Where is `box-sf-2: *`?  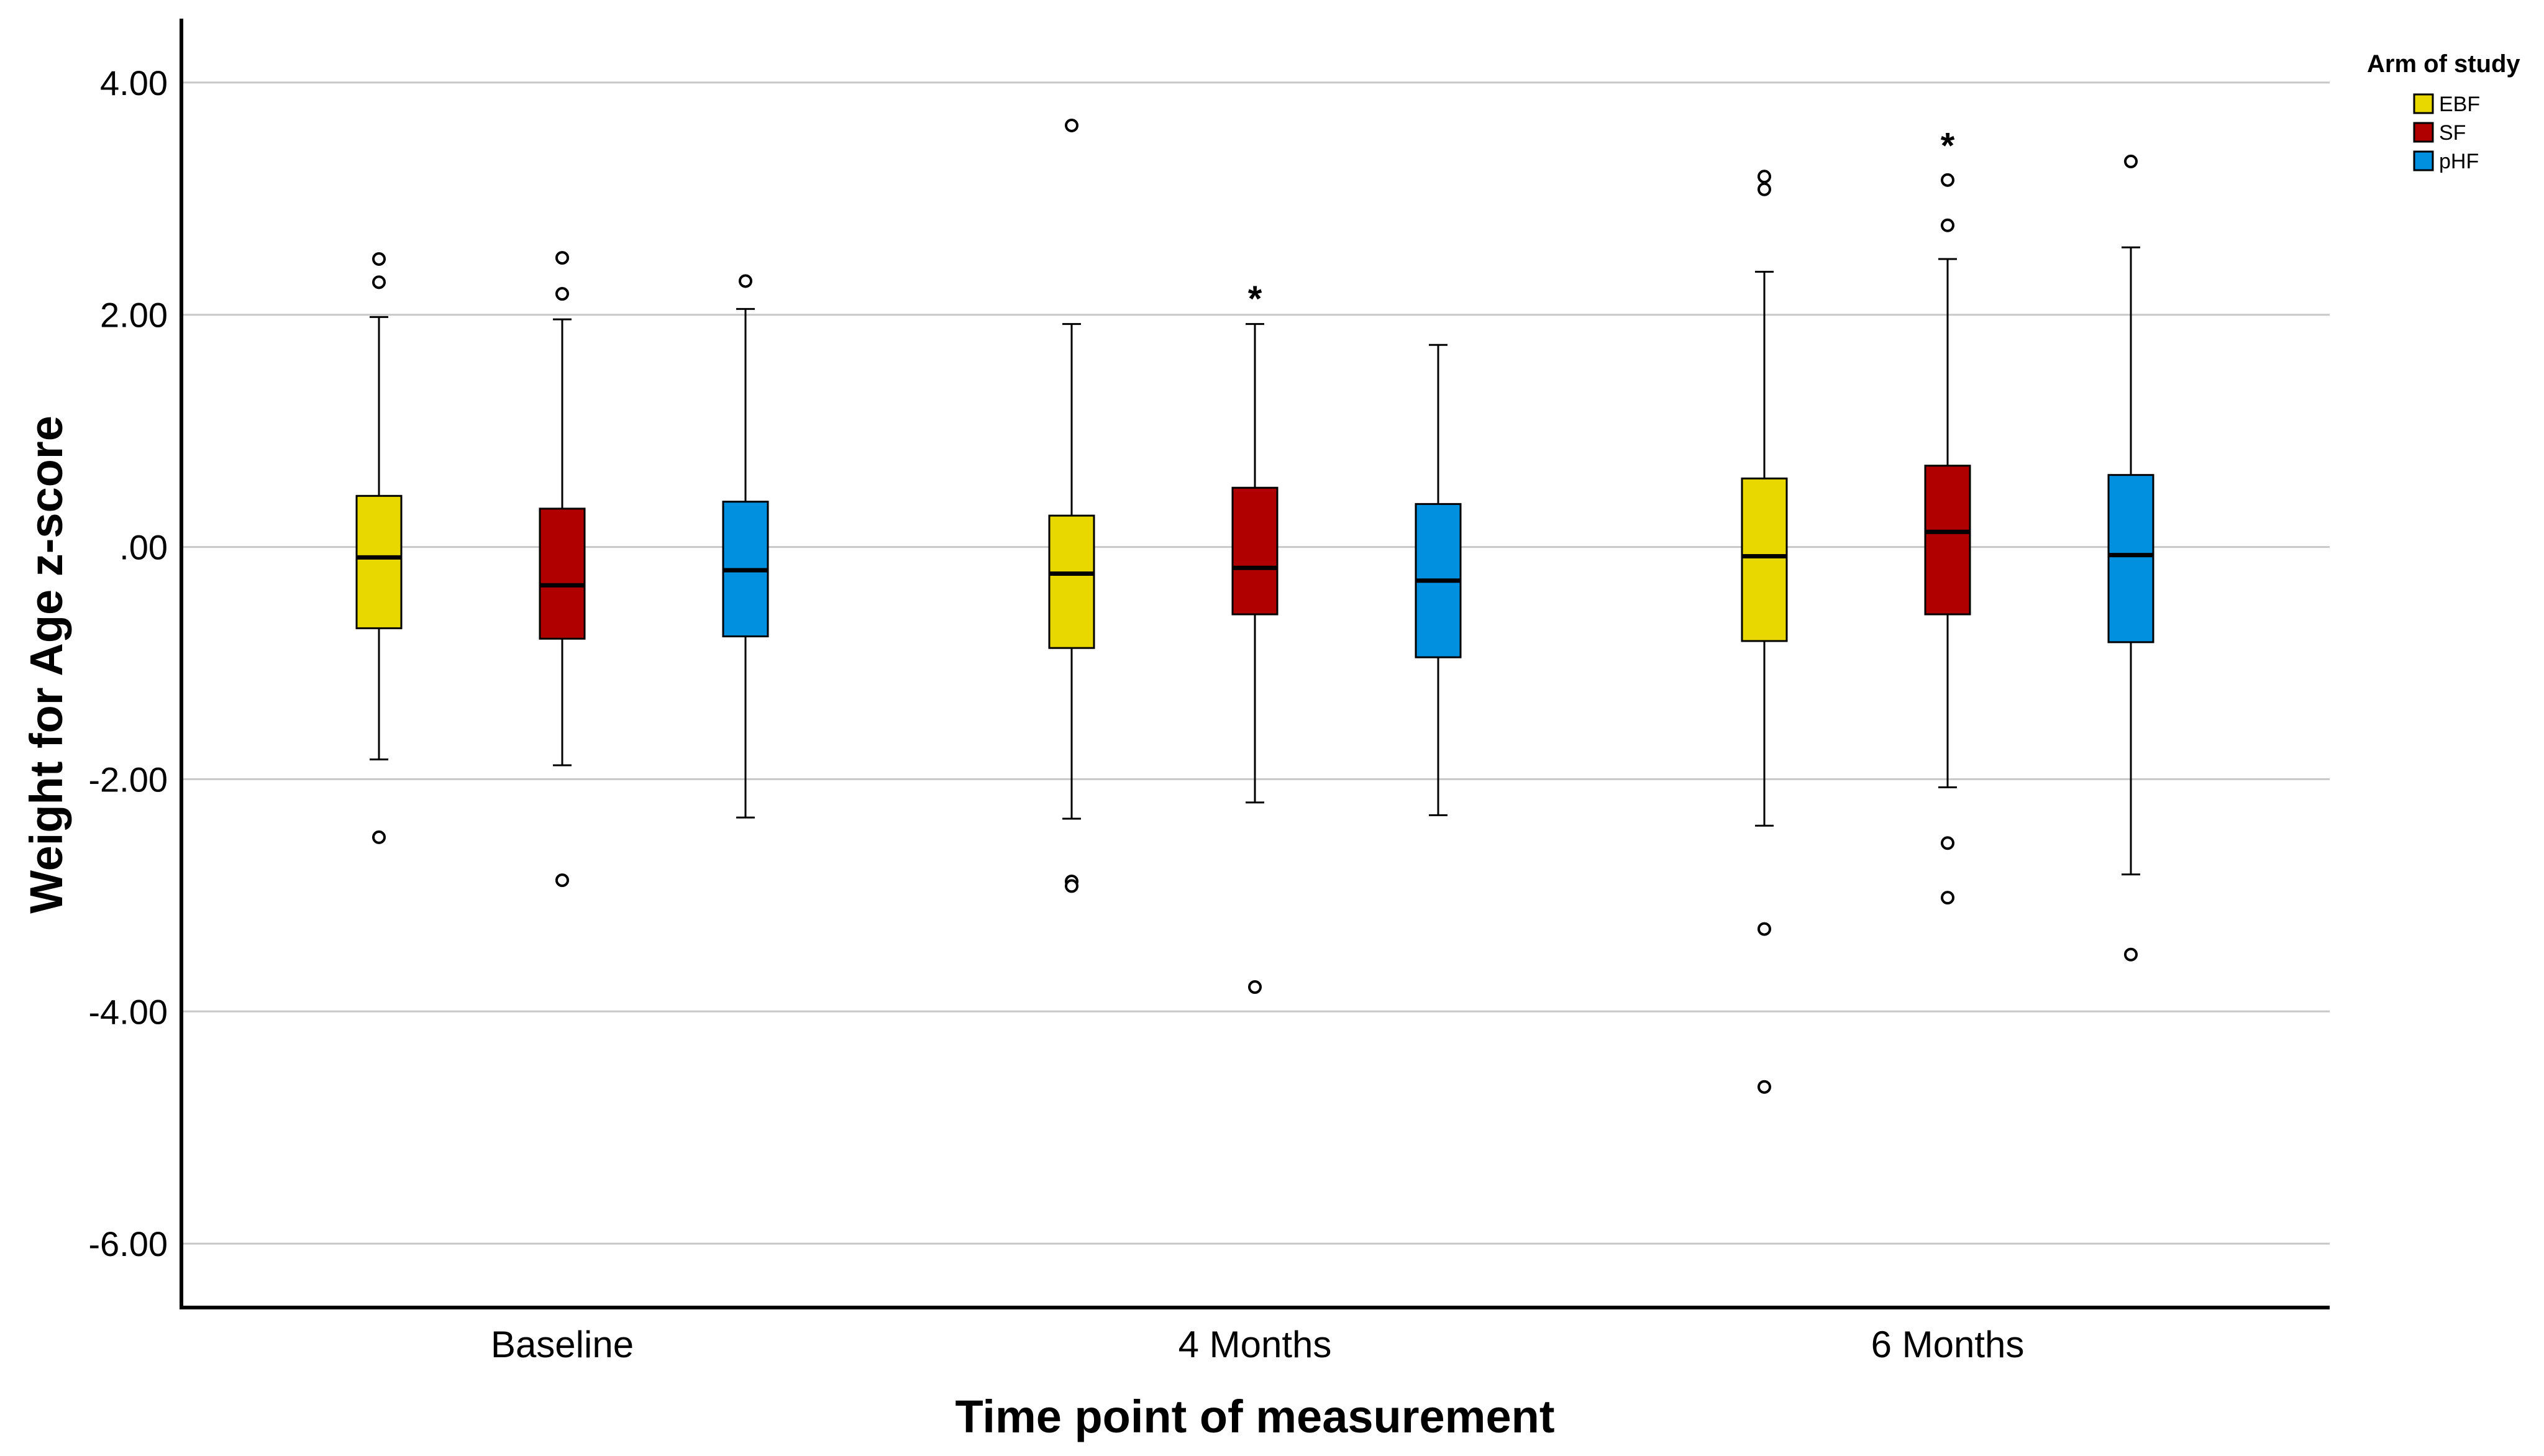
box-sf-2: * is located at coordinates (1948, 515).